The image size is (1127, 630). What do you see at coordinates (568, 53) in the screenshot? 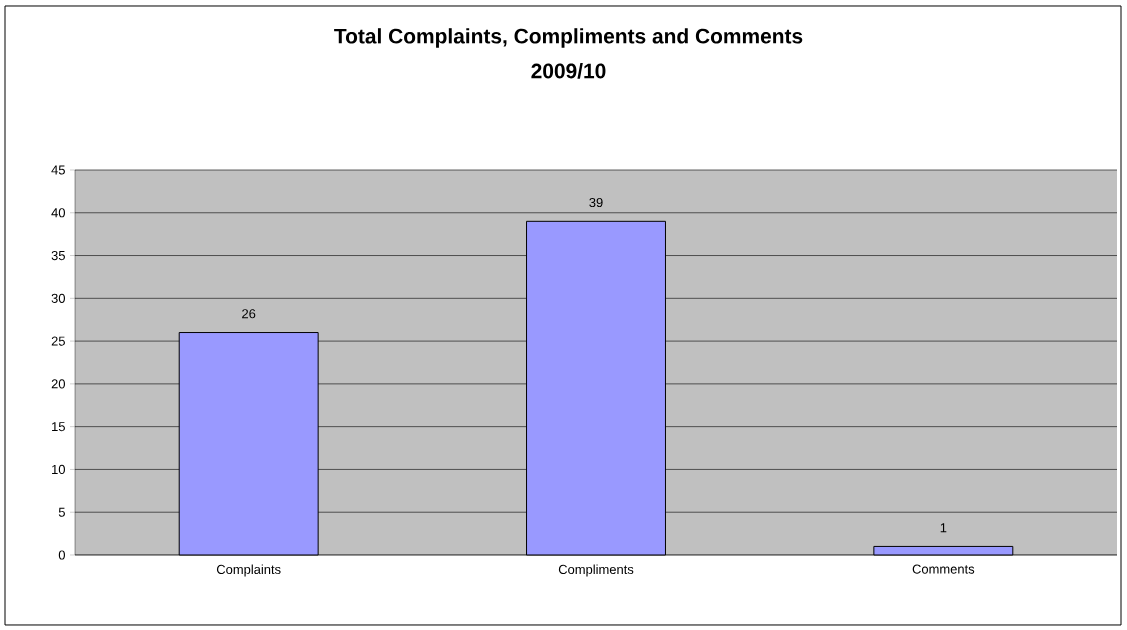
I see `chart-title: Total Complaints, Compliments and Comments 2009/10` at bounding box center [568, 53].